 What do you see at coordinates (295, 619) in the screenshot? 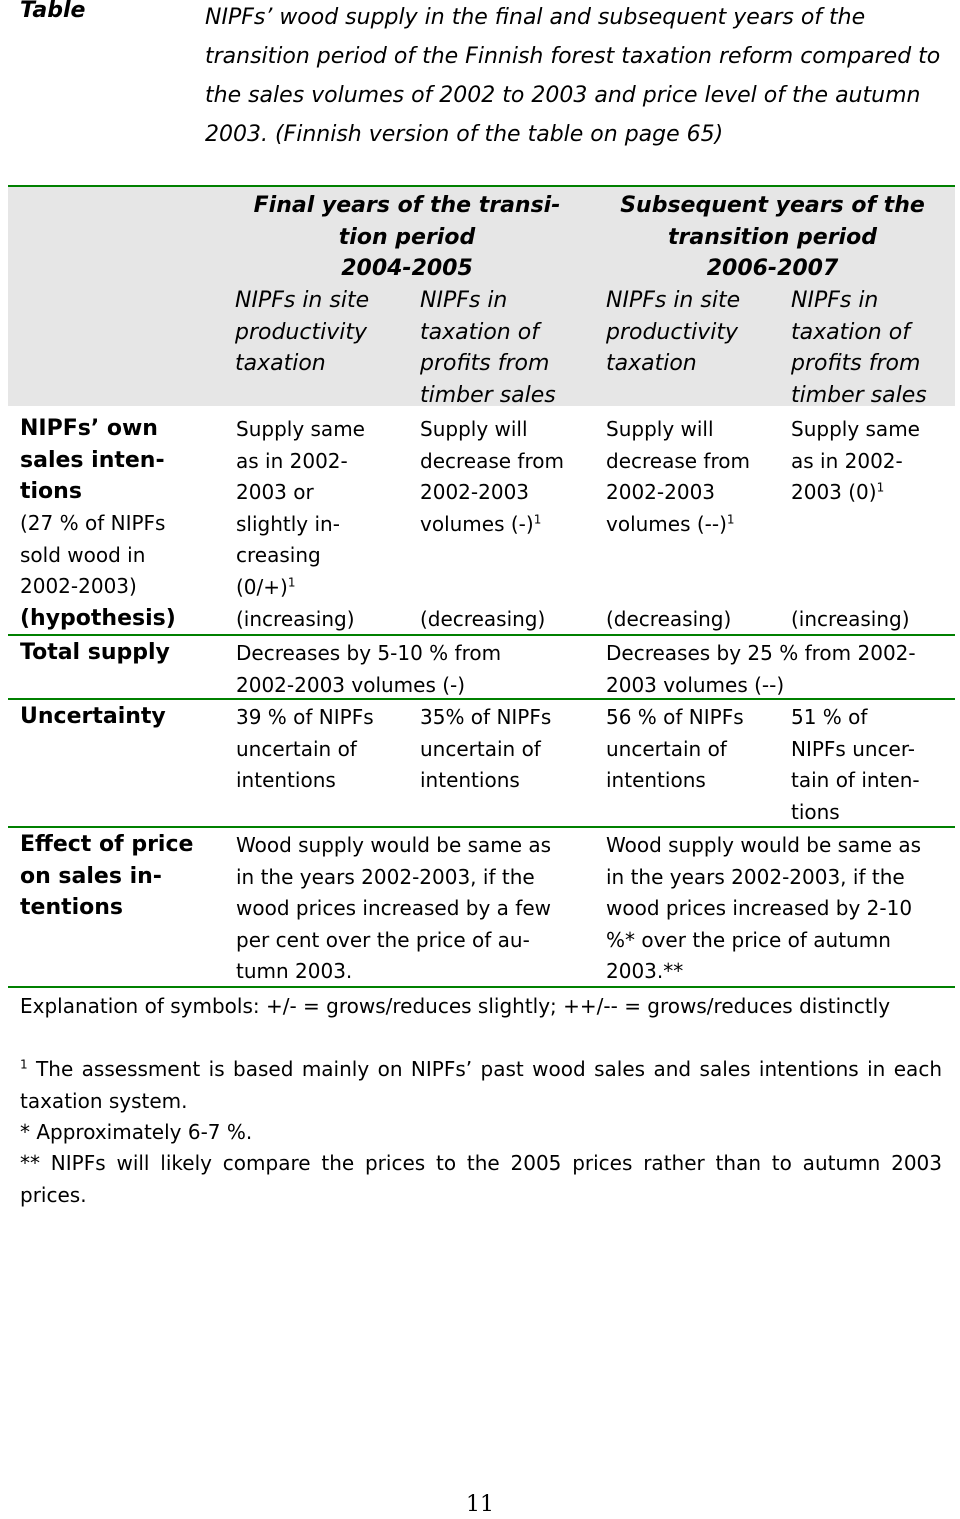
I see `cell-hypothesis-1: (increasing)` at bounding box center [295, 619].